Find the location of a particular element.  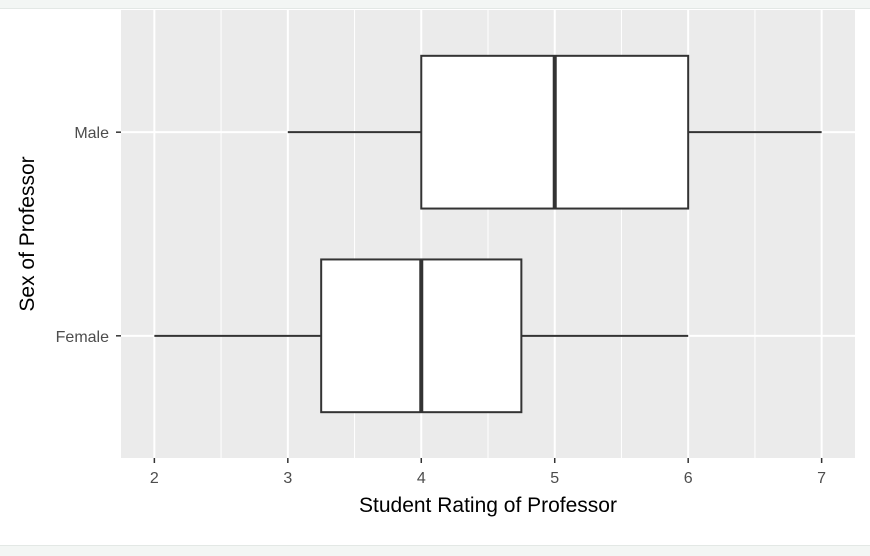

x-tick-label: 2 is located at coordinates (154, 478).